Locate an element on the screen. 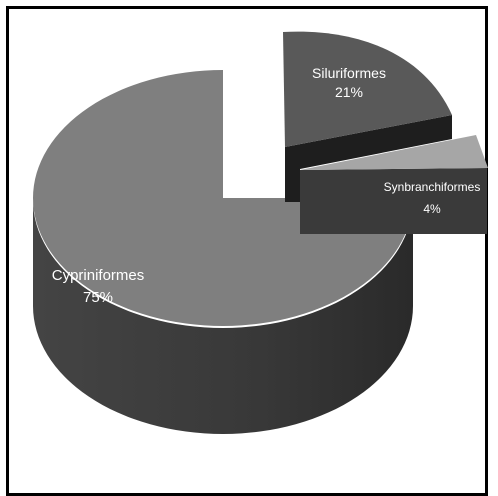  slice-siluriformes-percent: 21% is located at coordinates (349, 92).